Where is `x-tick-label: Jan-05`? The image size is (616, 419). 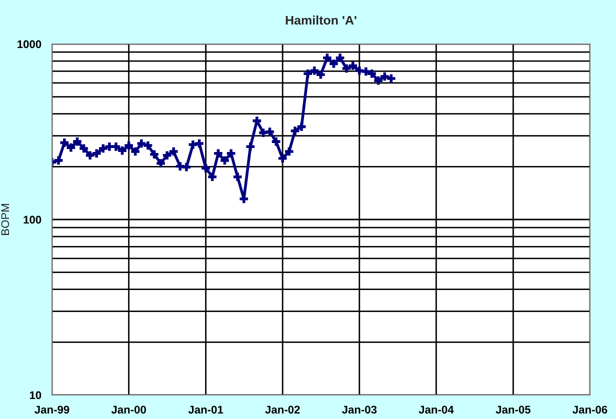 x-tick-label: Jan-05 is located at coordinates (513, 410).